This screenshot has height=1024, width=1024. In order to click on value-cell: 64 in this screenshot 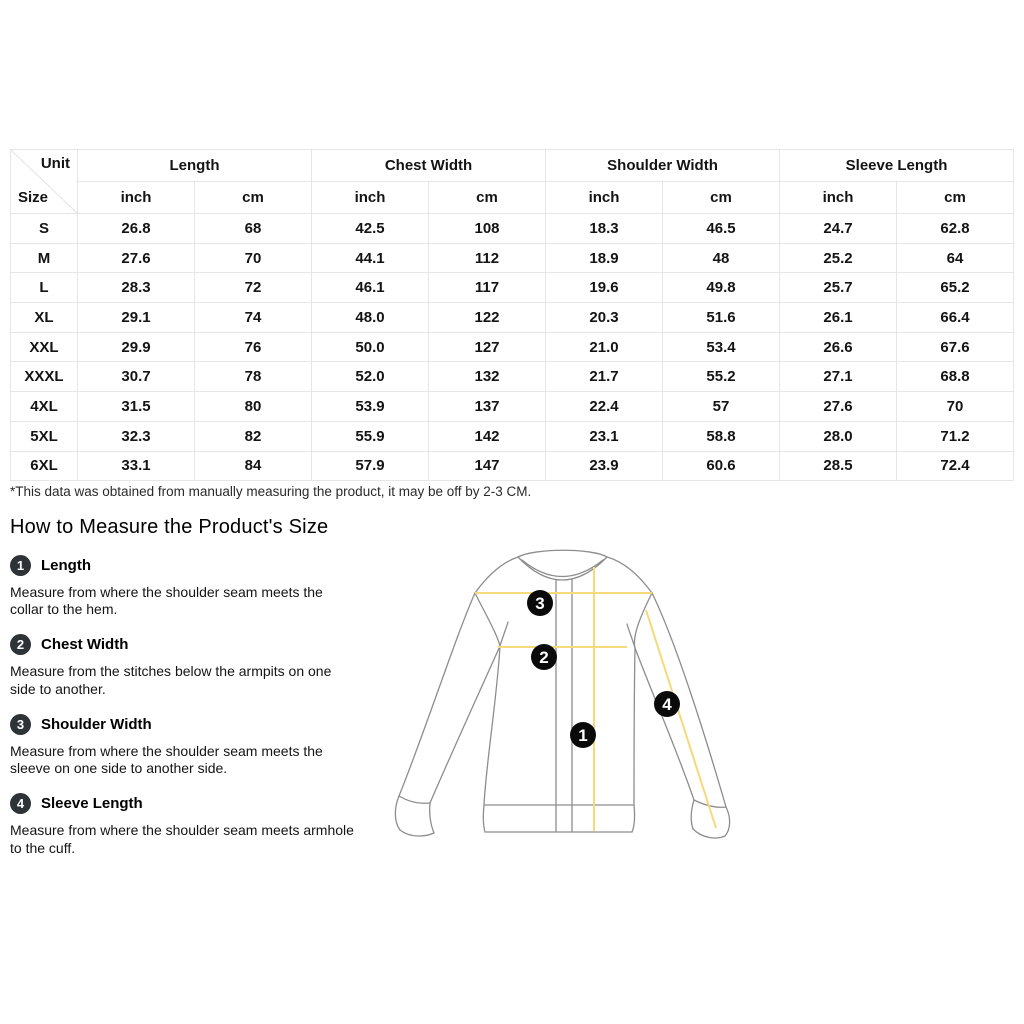, I will do `click(955, 258)`.